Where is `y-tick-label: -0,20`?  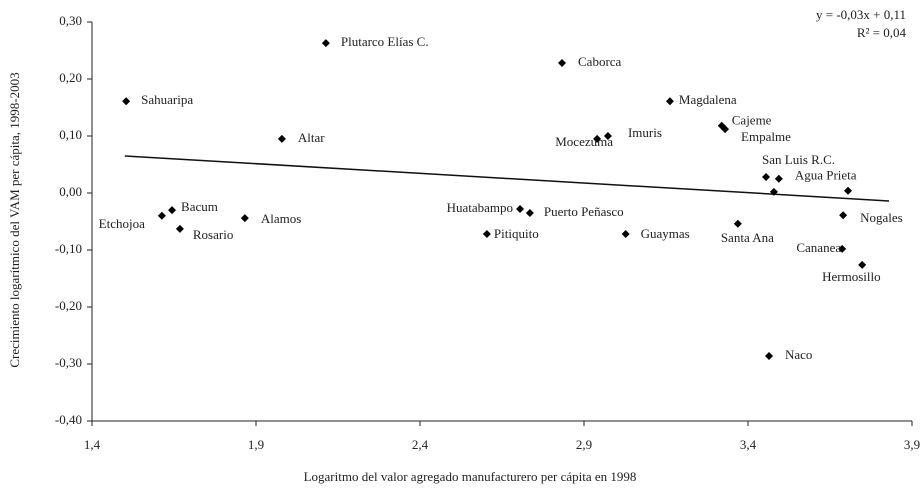
y-tick-label: -0,20 is located at coordinates (68, 305).